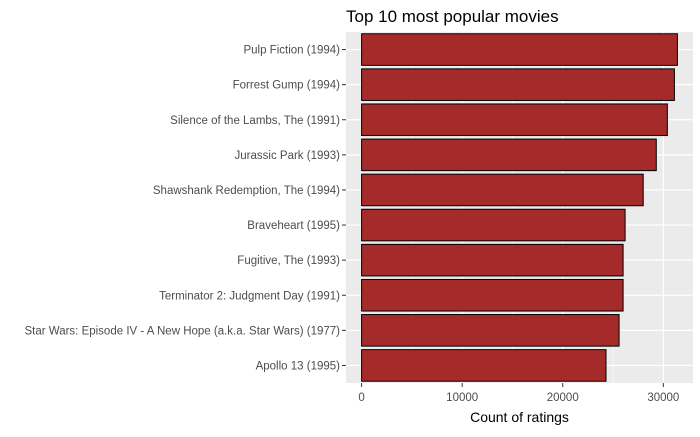  I want to click on y-tick-label: Terminator 2: Judgment Day (1991), so click(249, 296).